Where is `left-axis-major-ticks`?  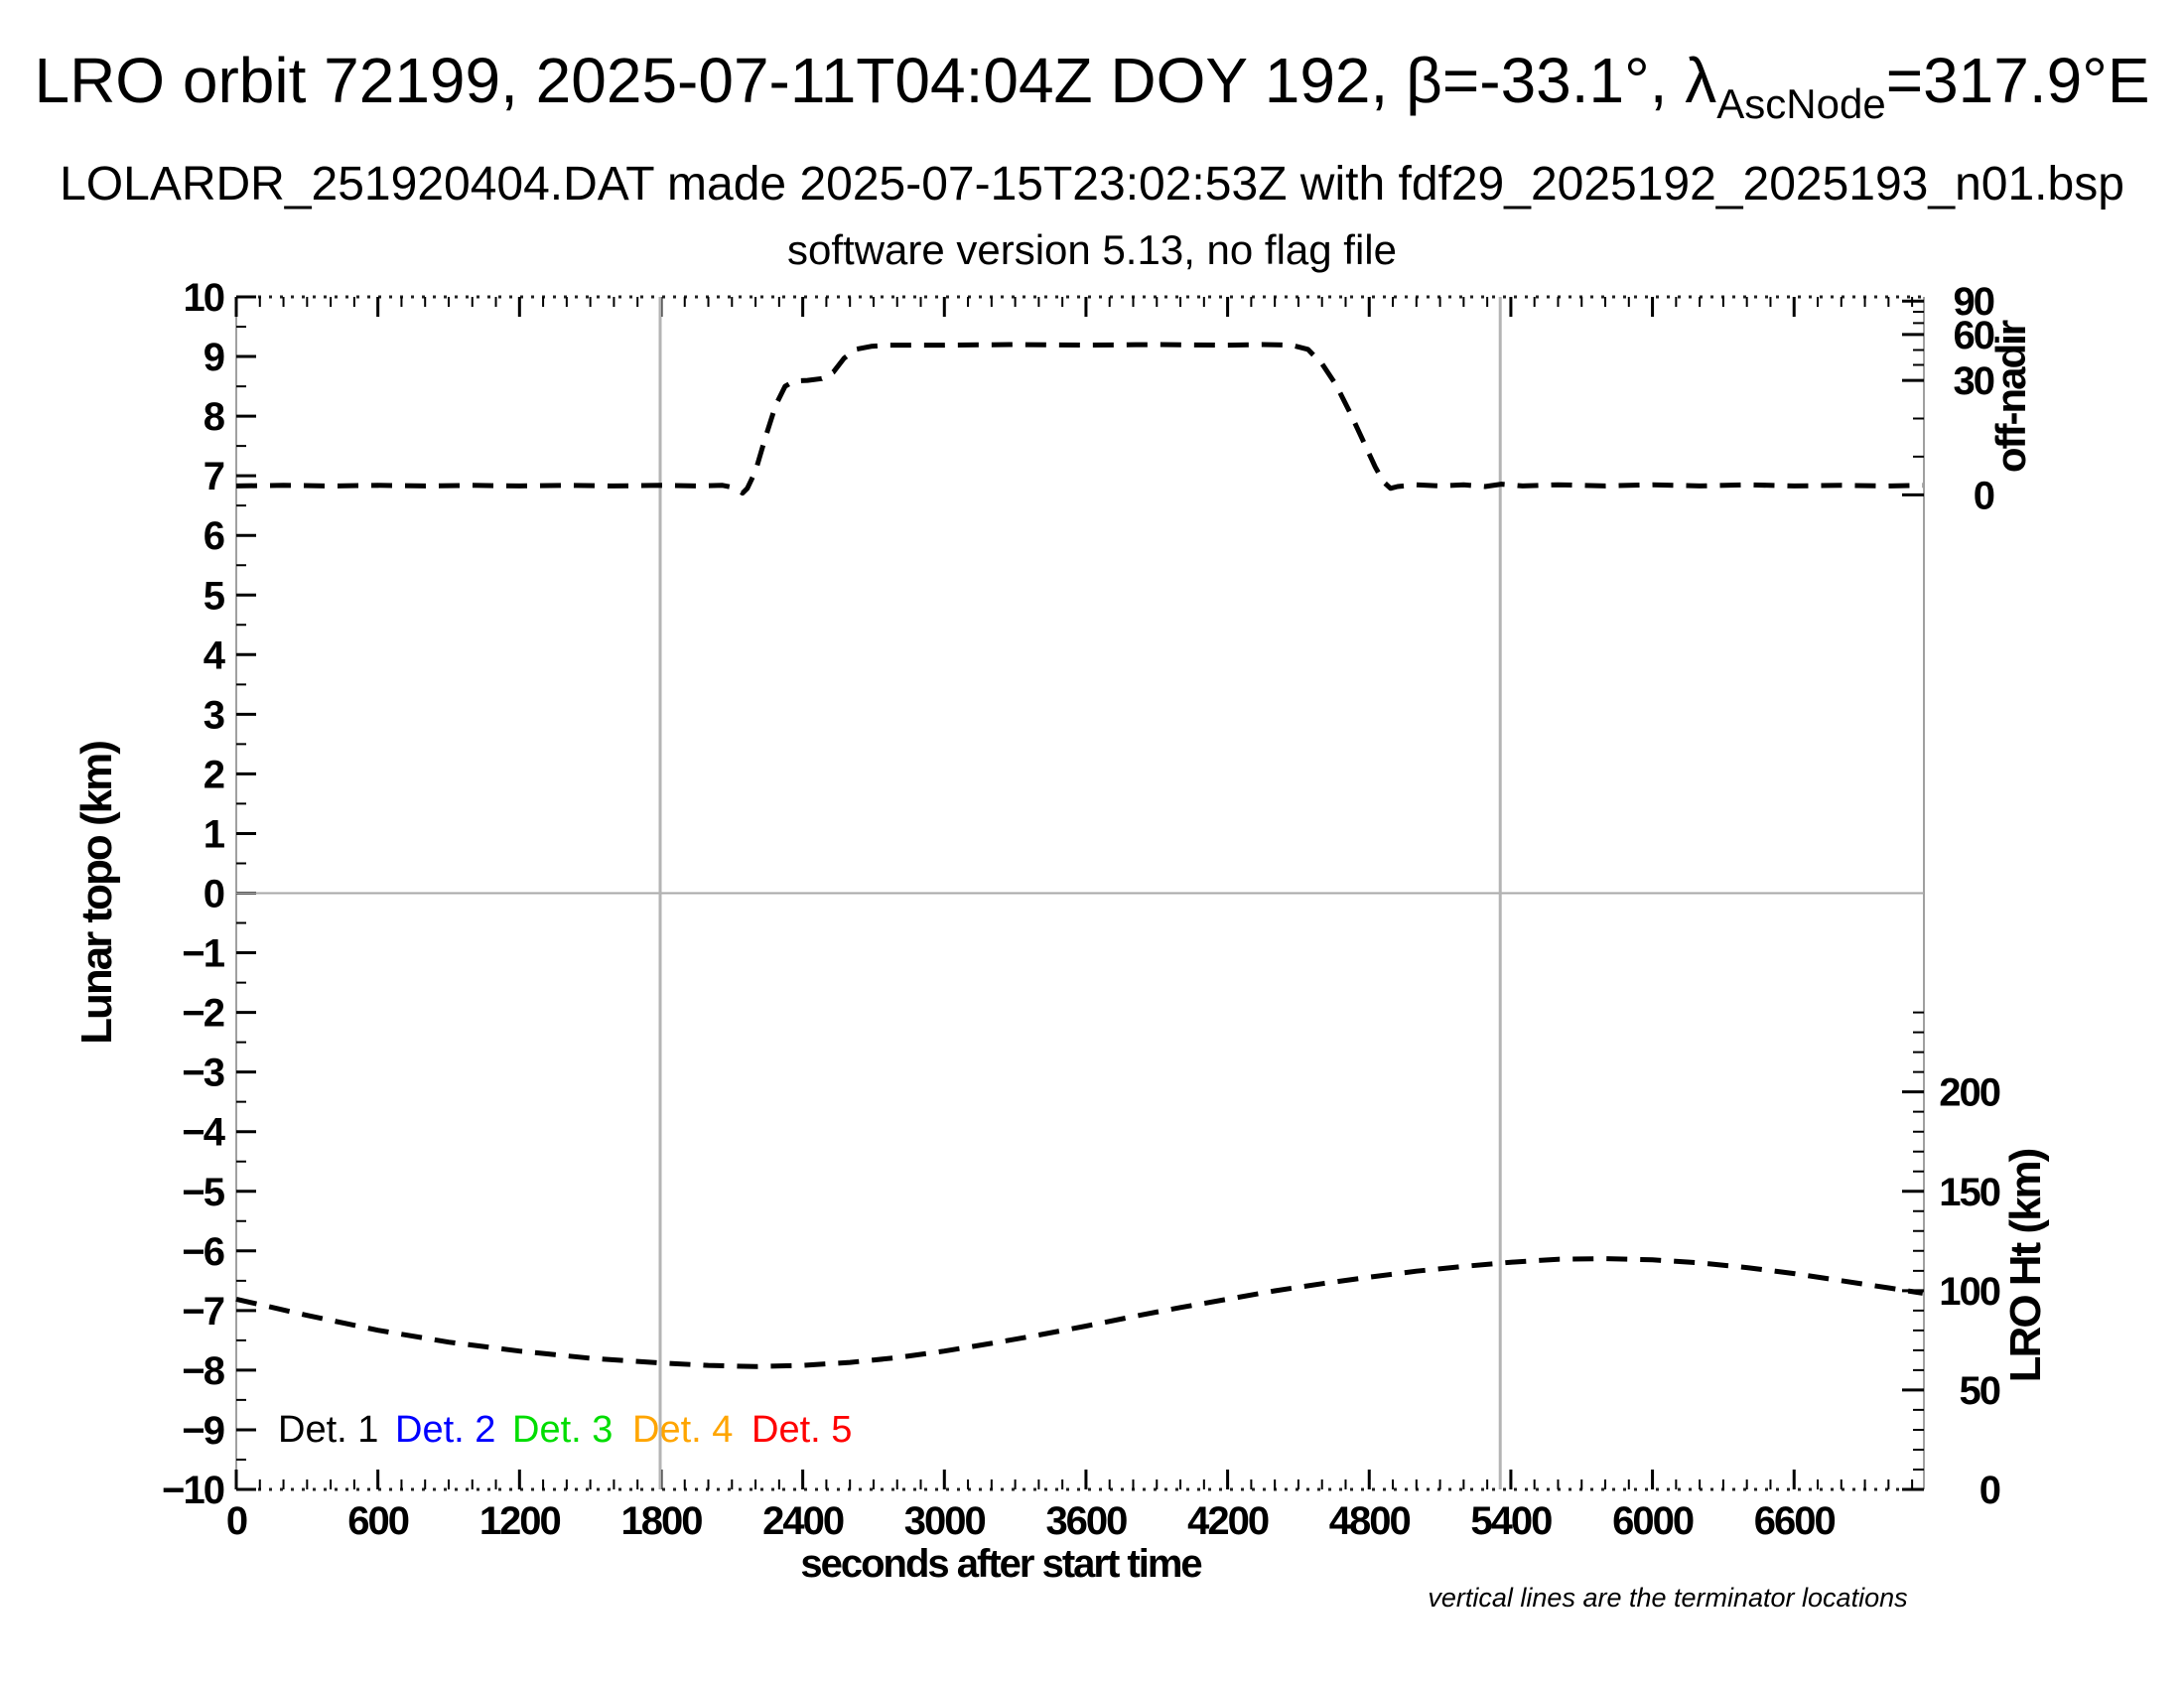 left-axis-major-ticks is located at coordinates (246, 893).